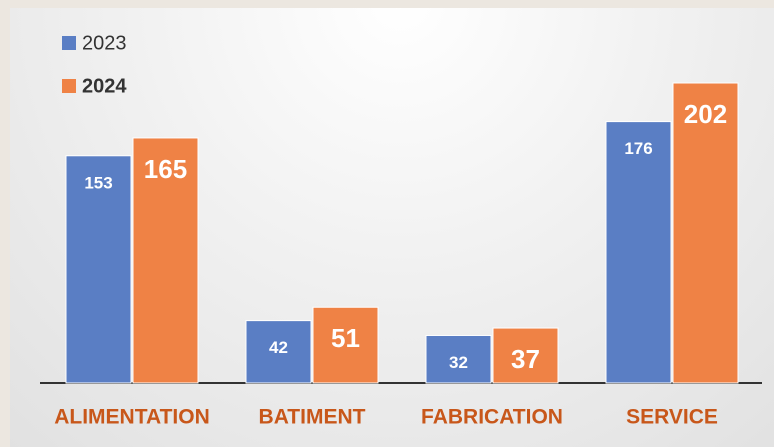 This screenshot has height=447, width=774. What do you see at coordinates (165, 169) in the screenshot?
I see `data-label: 165` at bounding box center [165, 169].